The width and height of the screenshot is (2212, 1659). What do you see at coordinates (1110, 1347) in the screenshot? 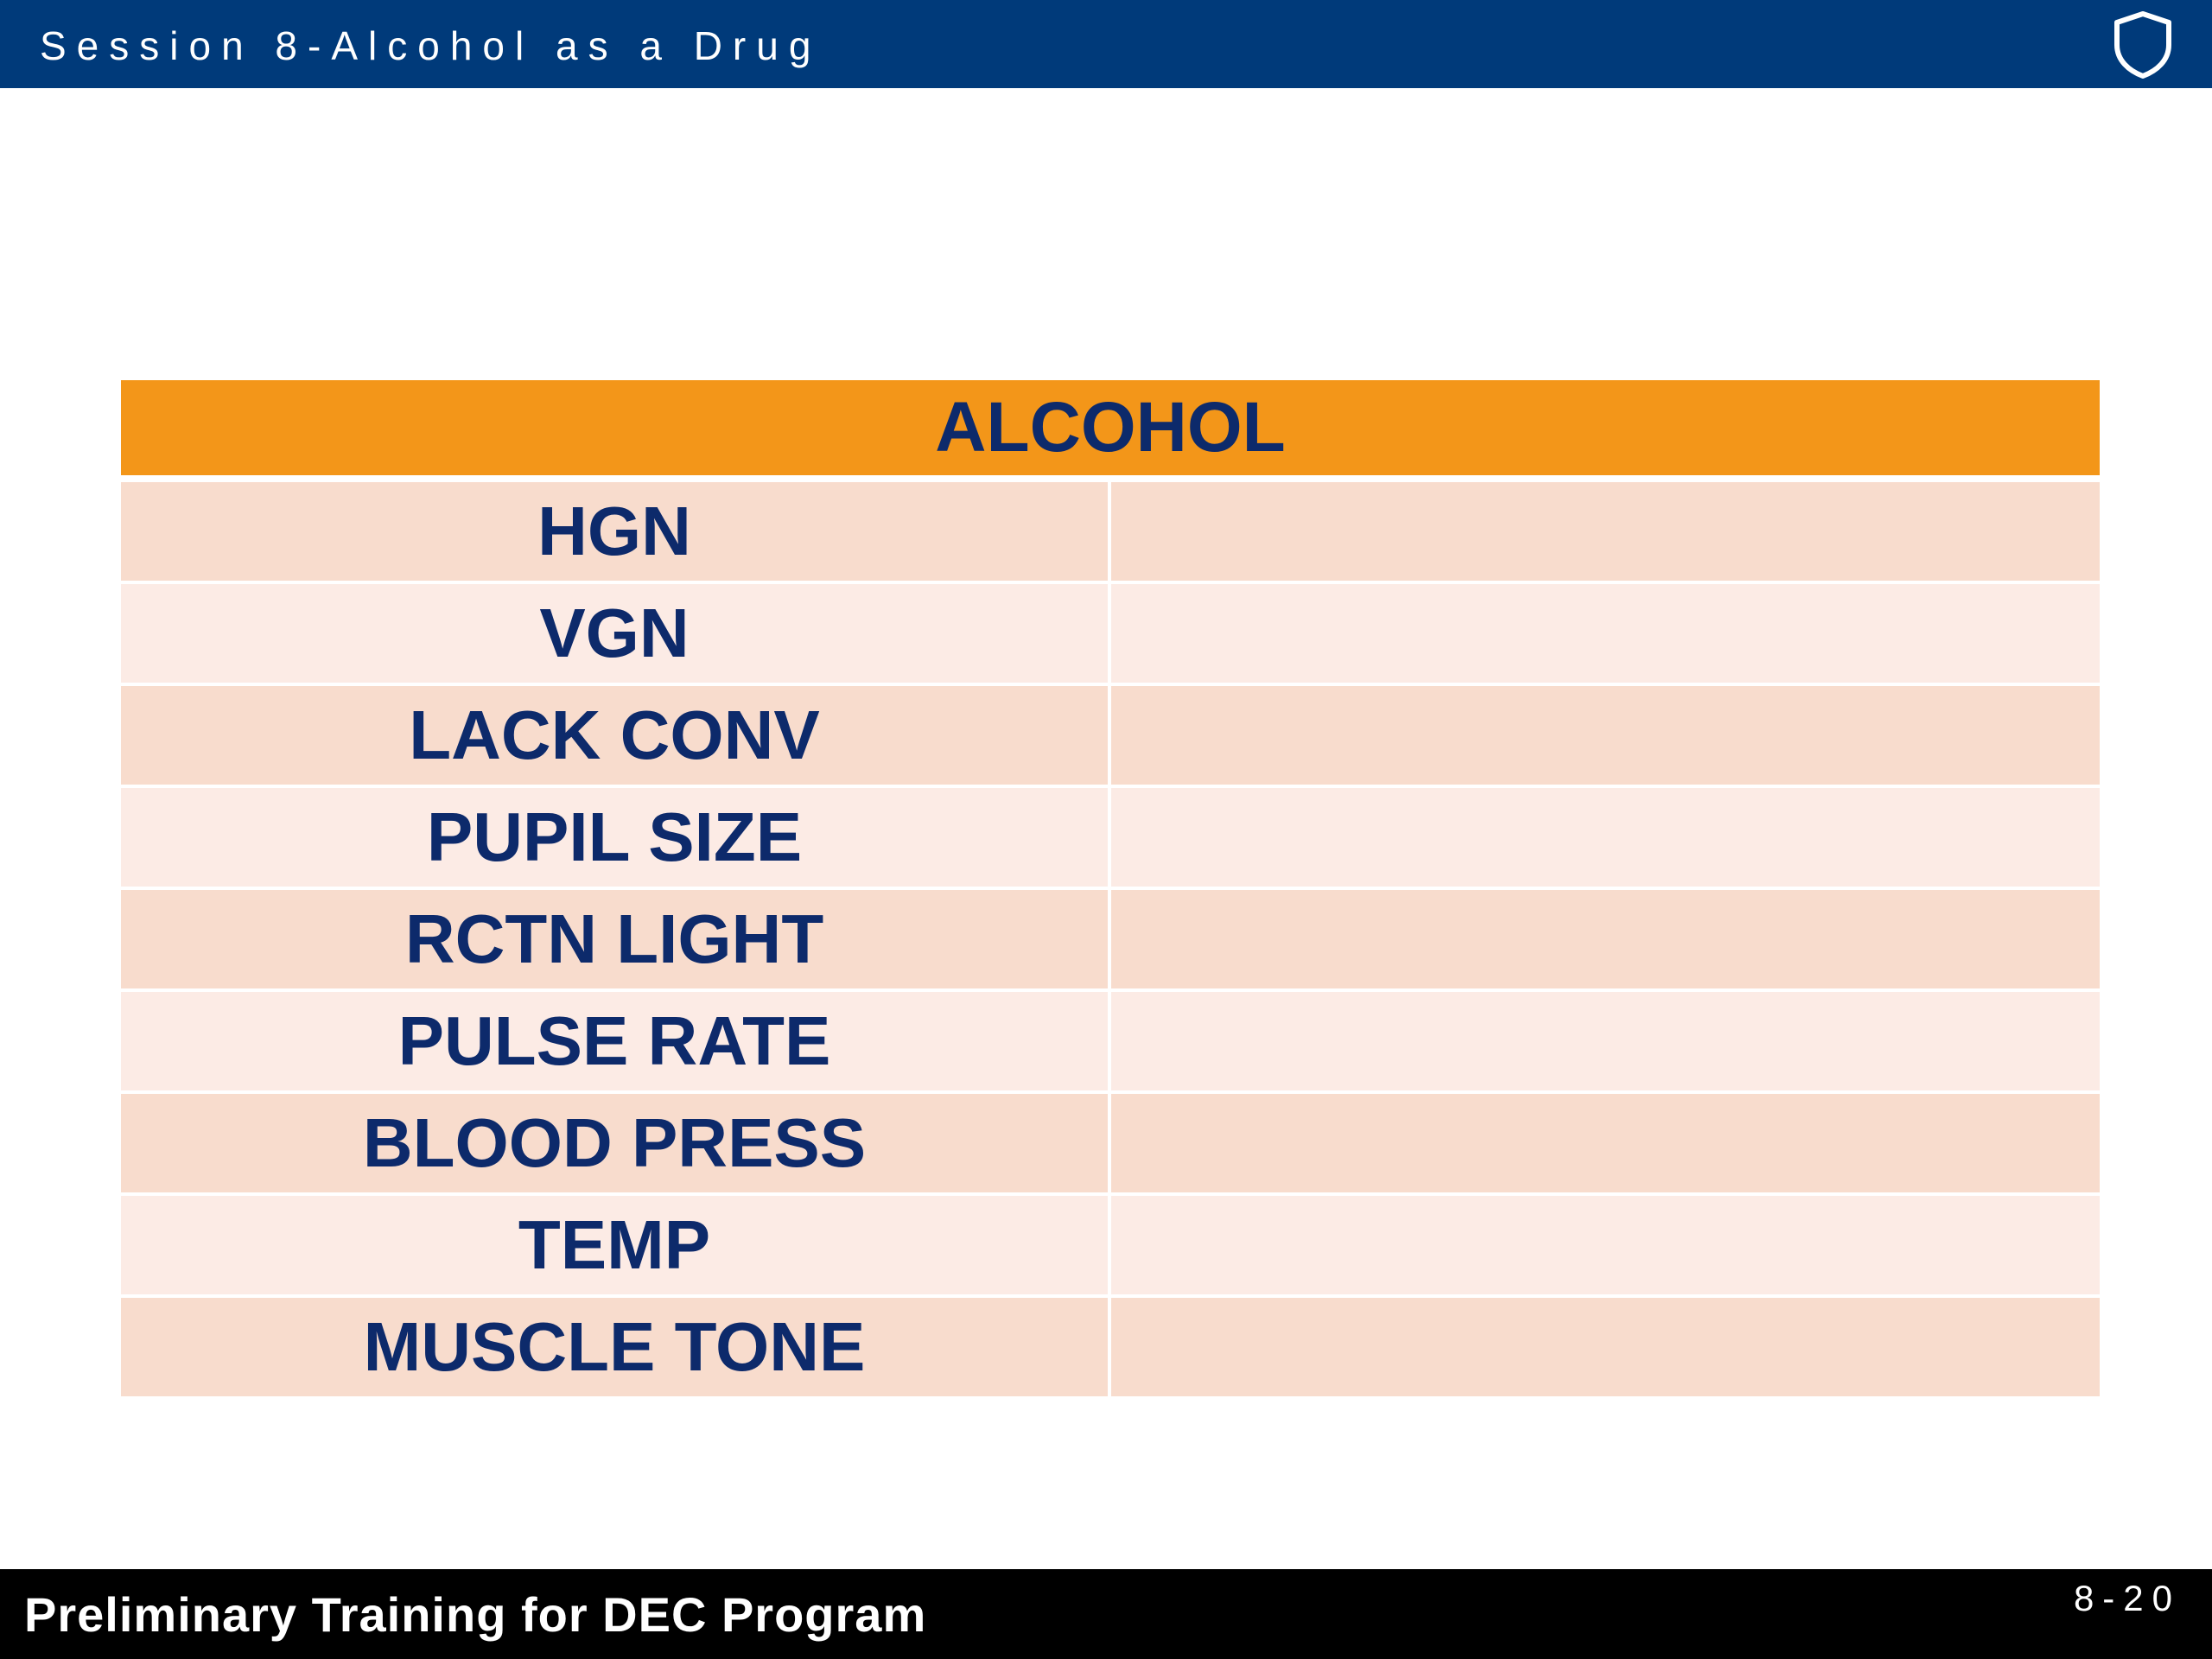
I see `table-row: MUSCLE TONE` at bounding box center [1110, 1347].